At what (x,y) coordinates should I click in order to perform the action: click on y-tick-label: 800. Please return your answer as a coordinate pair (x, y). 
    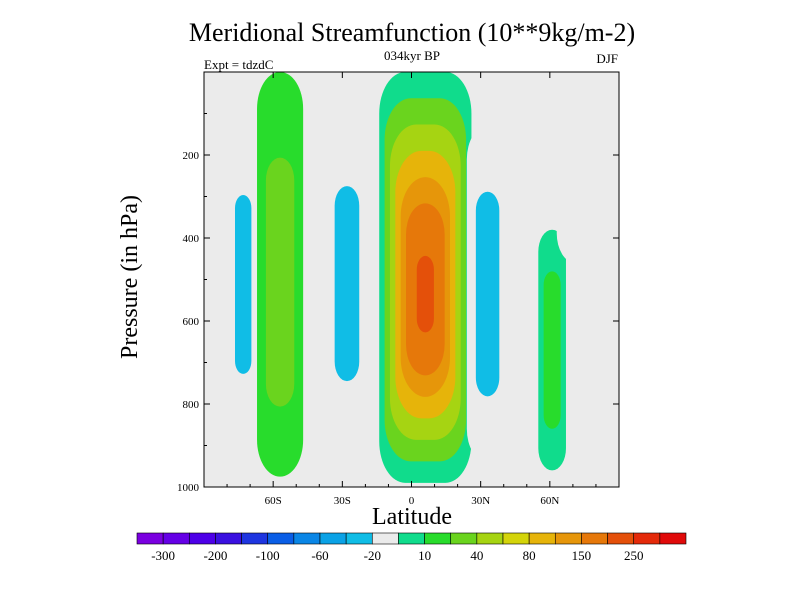
    Looking at the image, I should click on (191, 405).